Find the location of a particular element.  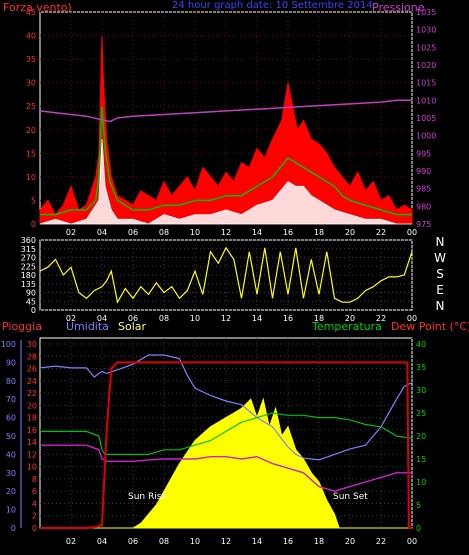

dewpoint-title: Dew Point (°C) is located at coordinates (430, 326).